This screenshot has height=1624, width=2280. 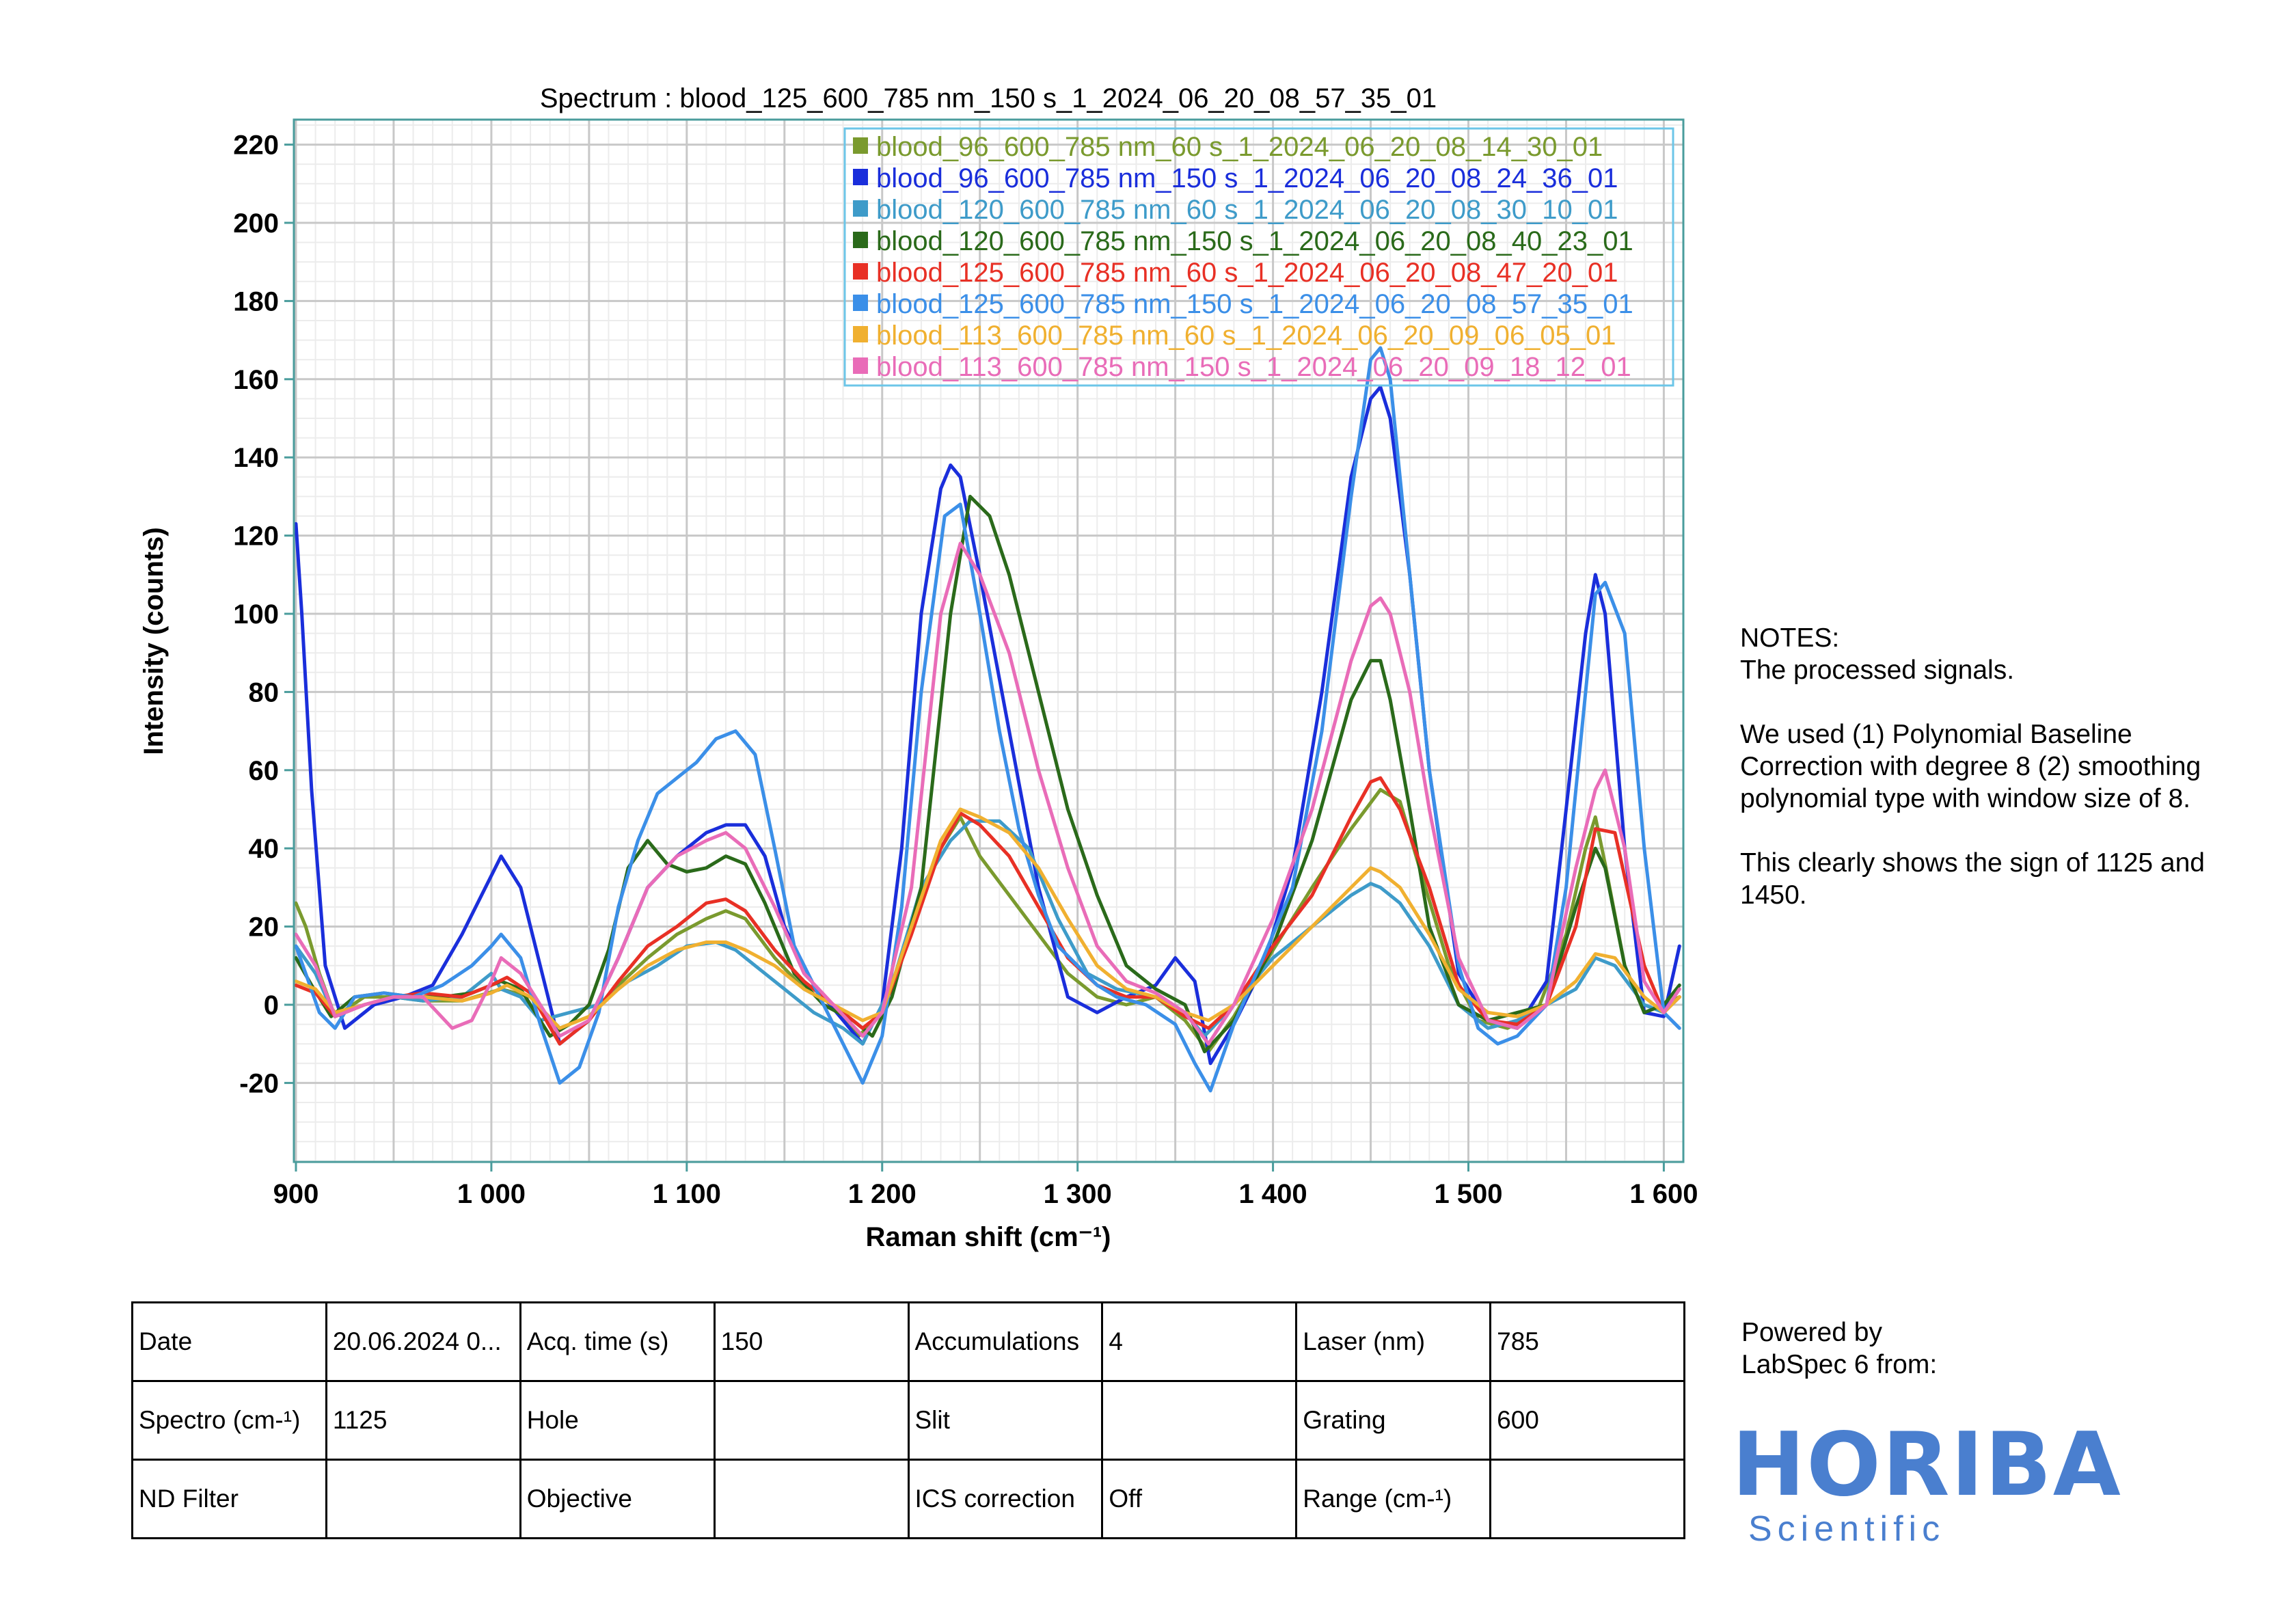 I want to click on table-cell: ICS correction, so click(x=1006, y=1499).